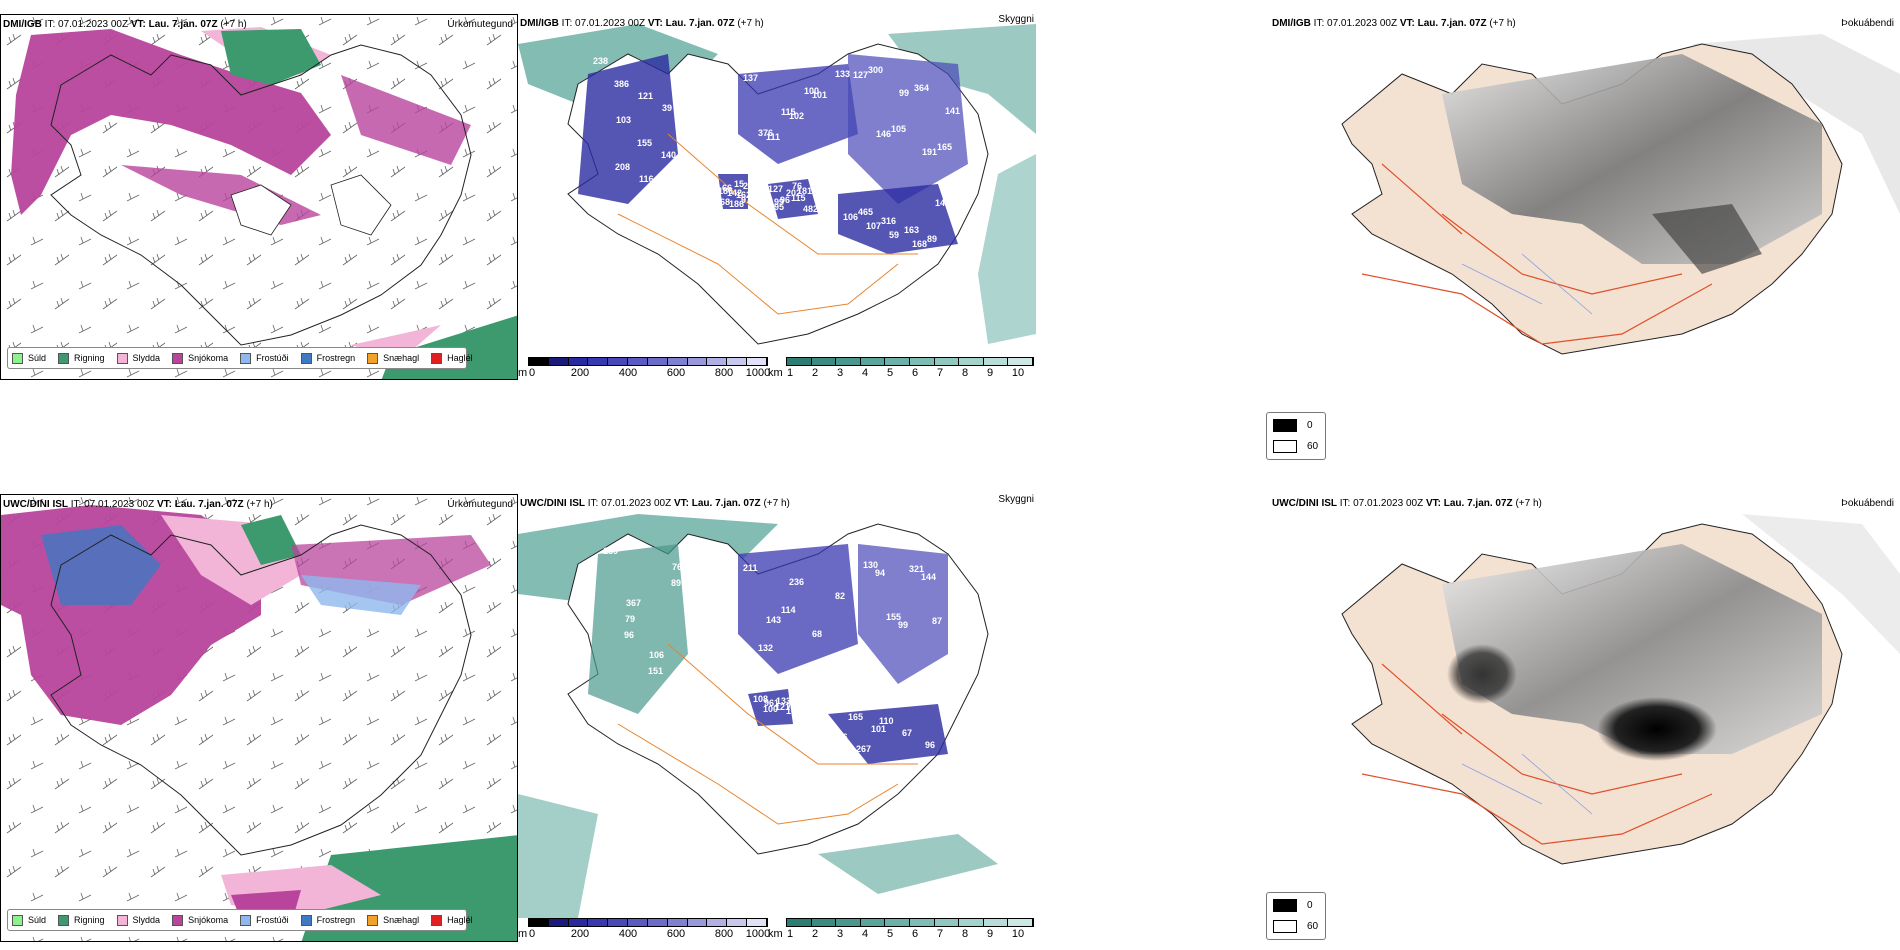 Image resolution: width=1900 pixels, height=950 pixels. Describe the element at coordinates (883, 134) in the screenshot. I see `ceiling-label: 146` at that location.